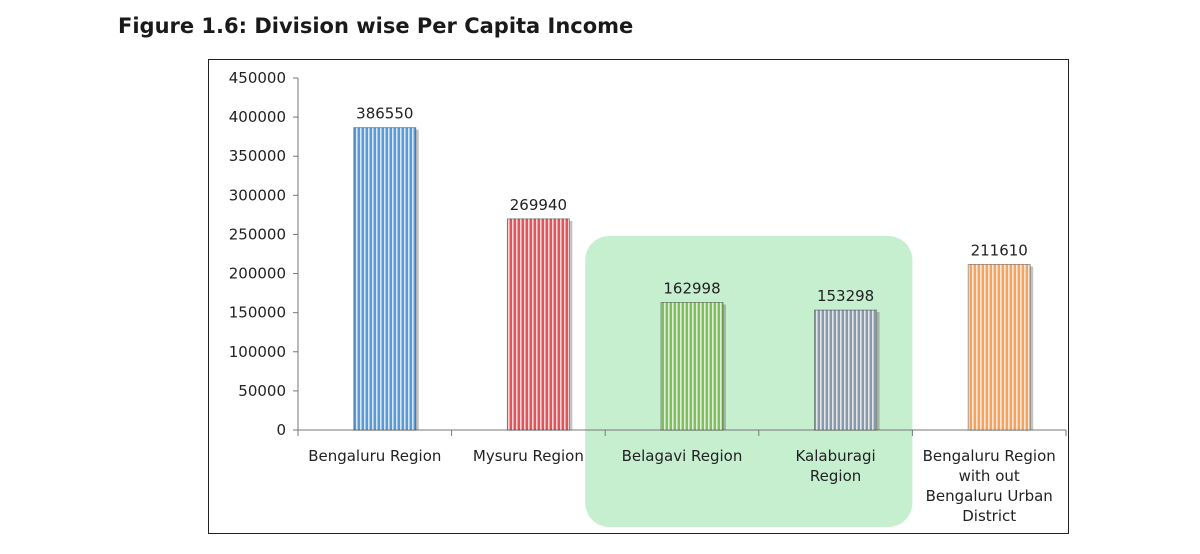 The image size is (1200, 554). Describe the element at coordinates (257, 117) in the screenshot. I see `y-tick-label: 400000` at that location.